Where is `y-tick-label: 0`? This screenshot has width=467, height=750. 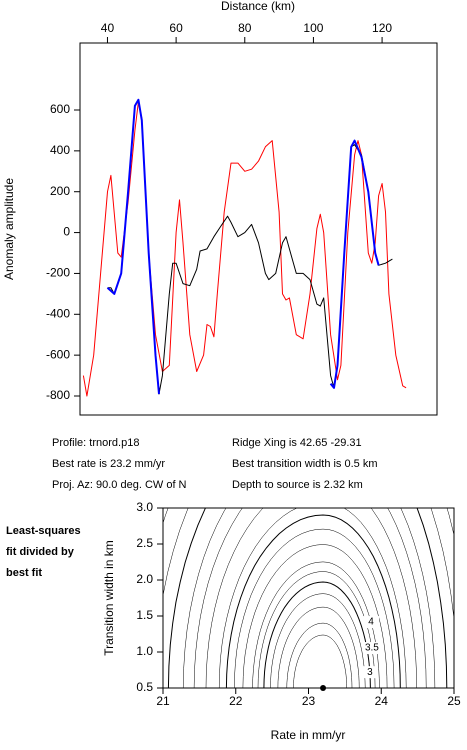 y-tick-label: 0 is located at coordinates (66, 232).